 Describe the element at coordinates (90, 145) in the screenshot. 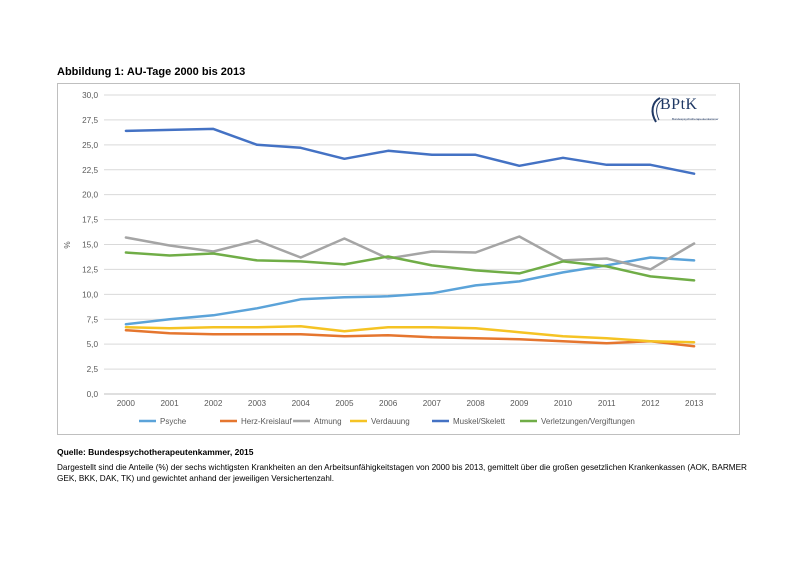

I see `y-tick-label: 25,0` at that location.